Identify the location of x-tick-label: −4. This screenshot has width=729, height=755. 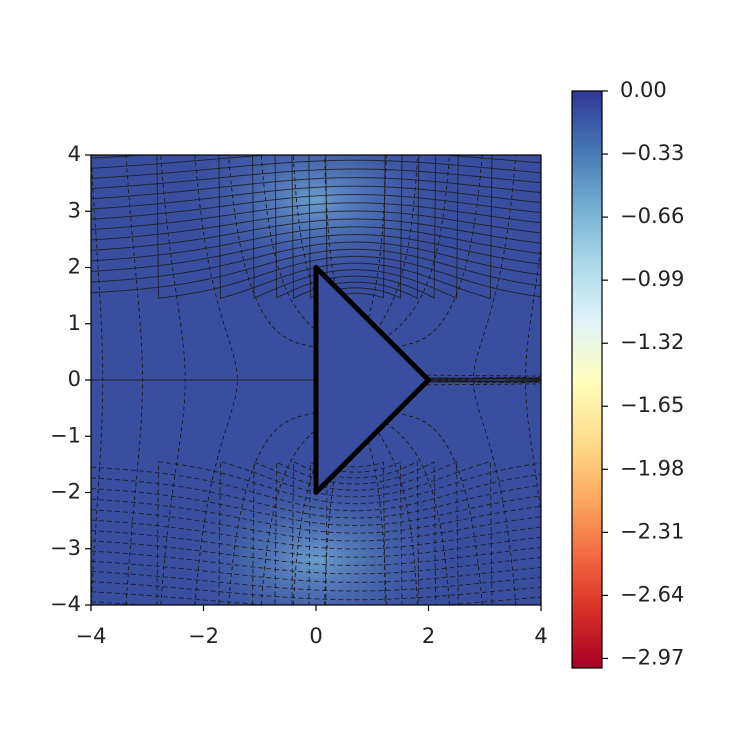
(91, 636).